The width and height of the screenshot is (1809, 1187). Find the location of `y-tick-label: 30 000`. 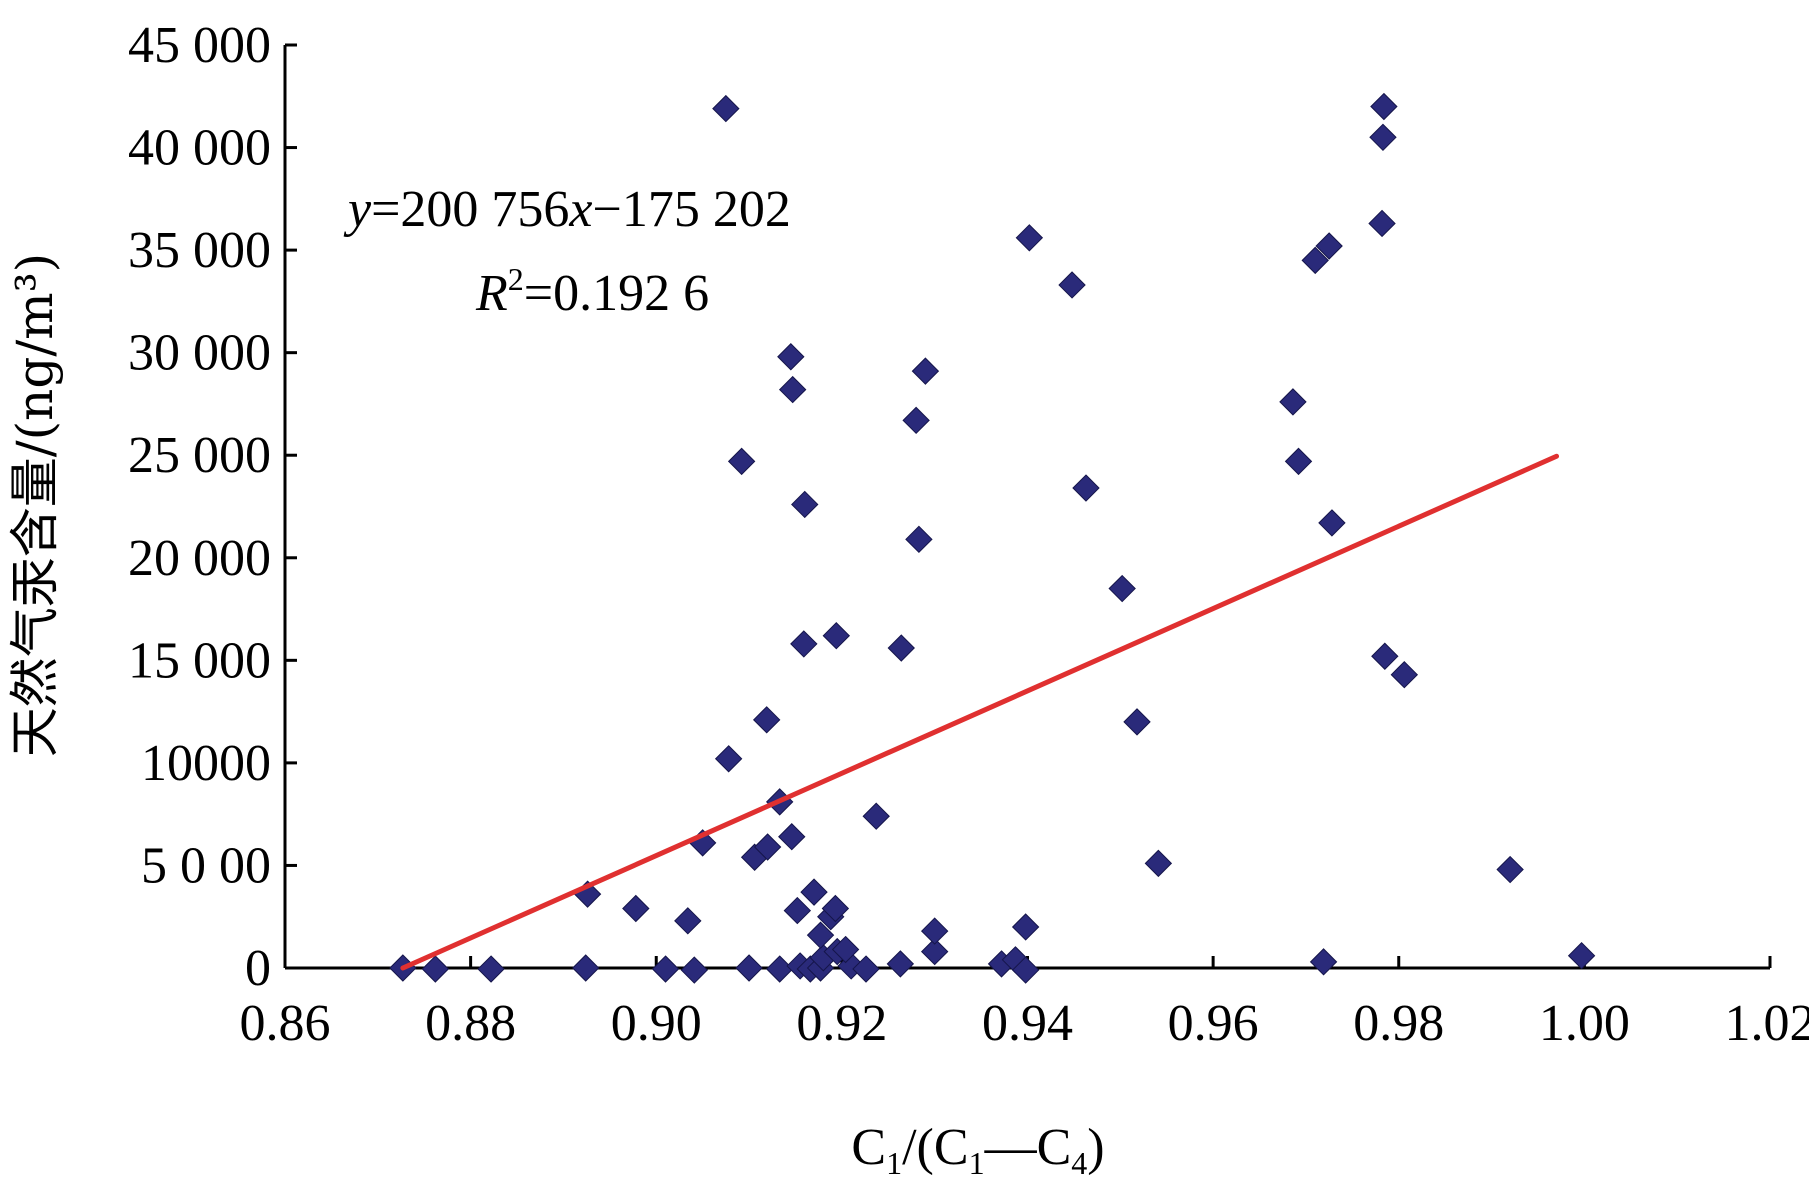

y-tick-label: 30 000 is located at coordinates (199, 353).